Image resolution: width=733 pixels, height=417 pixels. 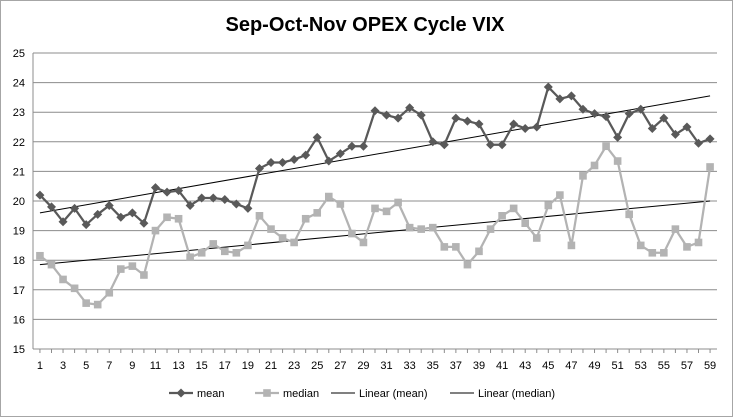 I want to click on x-tick-label: 51, so click(x=618, y=366).